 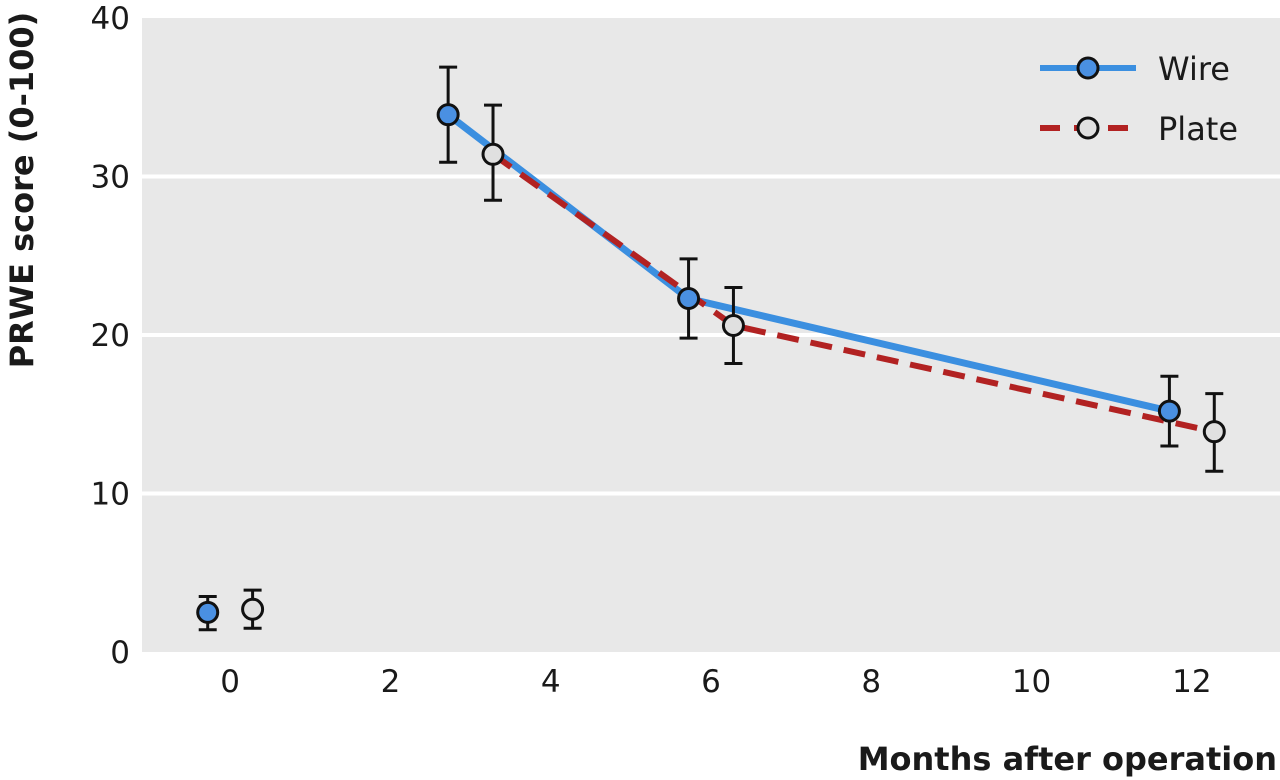 I want to click on y-axis-title: PRWE score (0-100), so click(x=22, y=190).